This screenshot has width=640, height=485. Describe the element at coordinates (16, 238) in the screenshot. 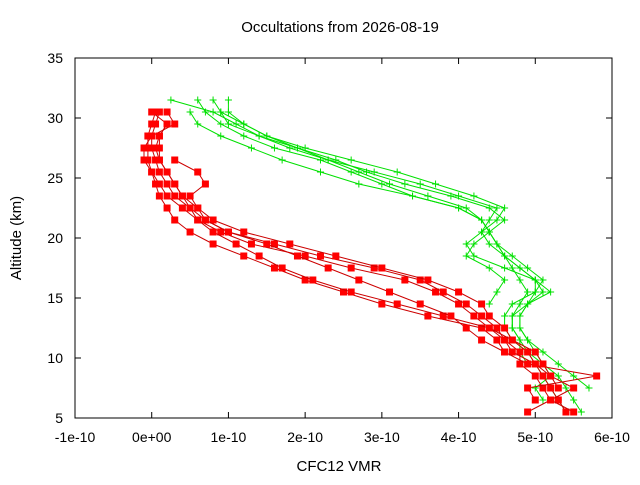

I see `y-axis-label: Altitude (km)` at that location.